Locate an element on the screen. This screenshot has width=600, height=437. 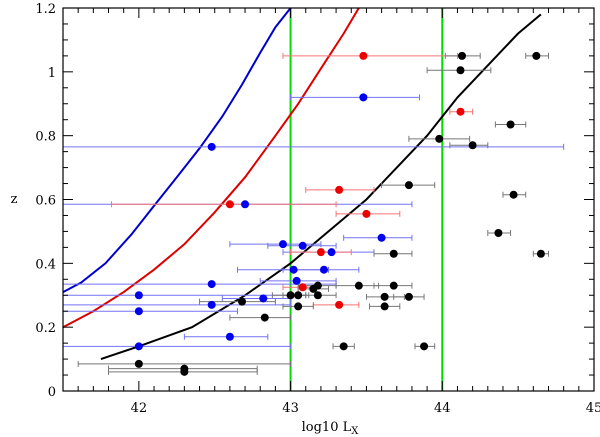
y-tick-label: 0.4 is located at coordinates (45, 264).